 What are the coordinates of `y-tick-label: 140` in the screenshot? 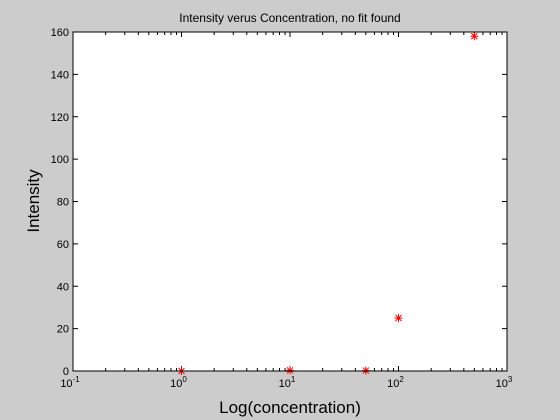 It's located at (60, 75).